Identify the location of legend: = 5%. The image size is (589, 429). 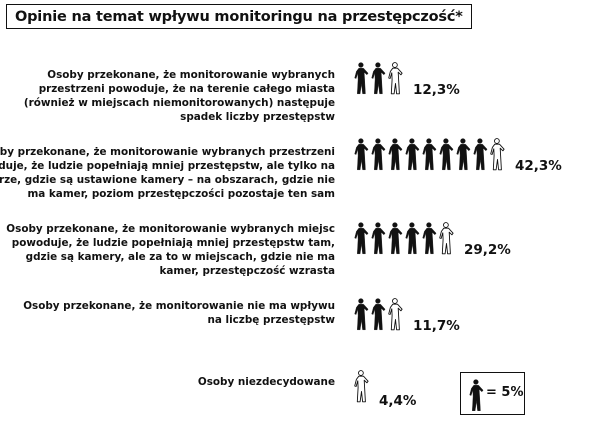
(492, 393).